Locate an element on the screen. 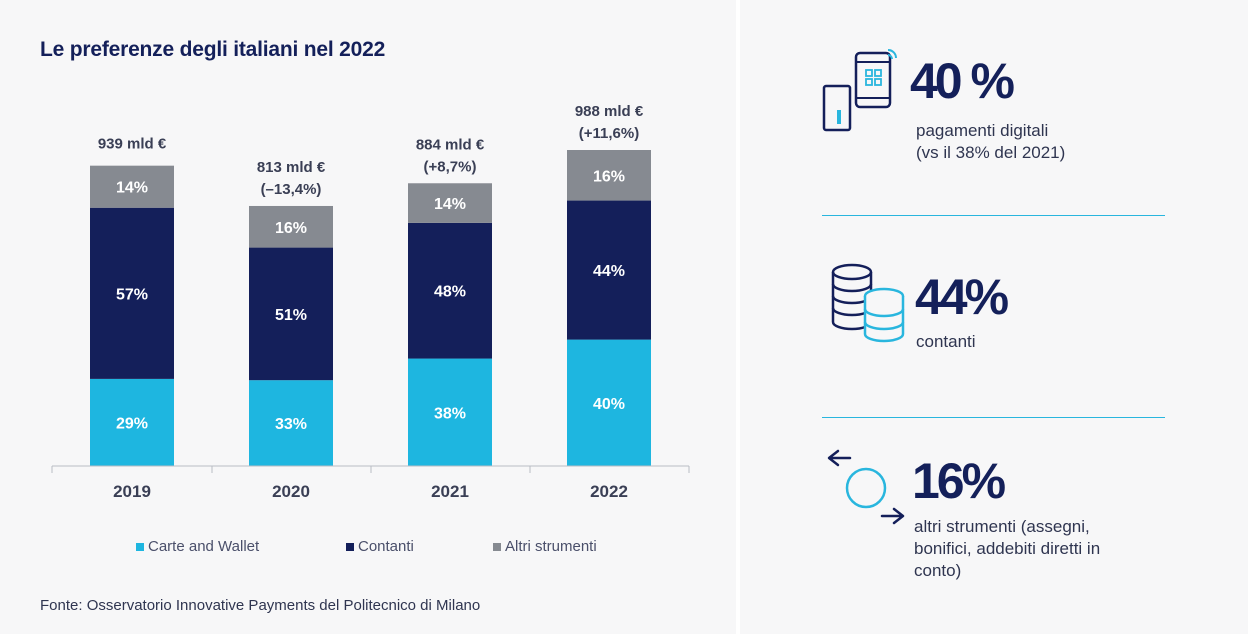 This screenshot has width=1248, height=634. stat-value-digital: 40 % is located at coordinates (962, 81).